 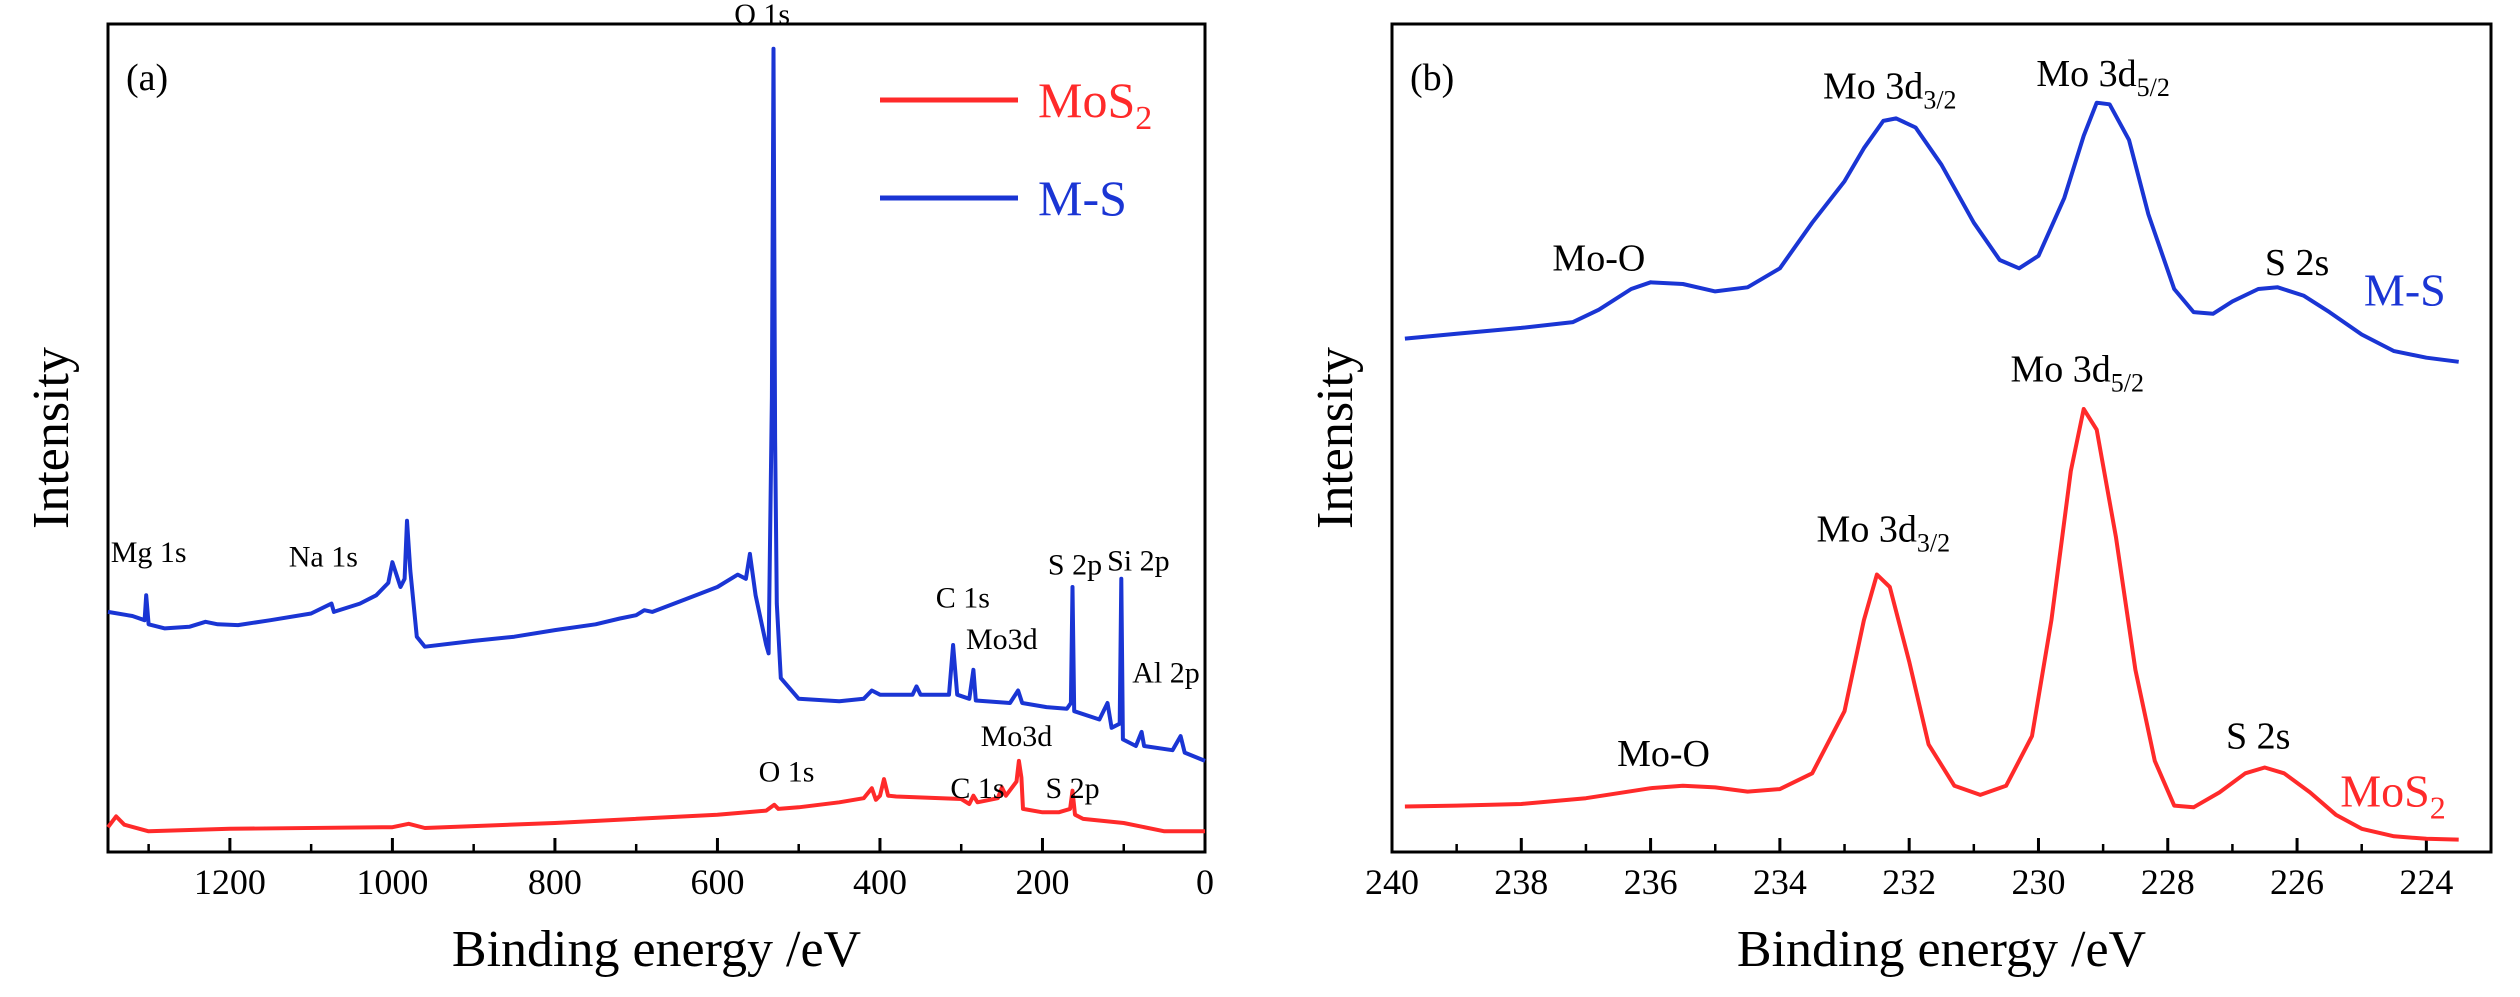 I want to click on peak-annotation: Na 1s, so click(x=323, y=556).